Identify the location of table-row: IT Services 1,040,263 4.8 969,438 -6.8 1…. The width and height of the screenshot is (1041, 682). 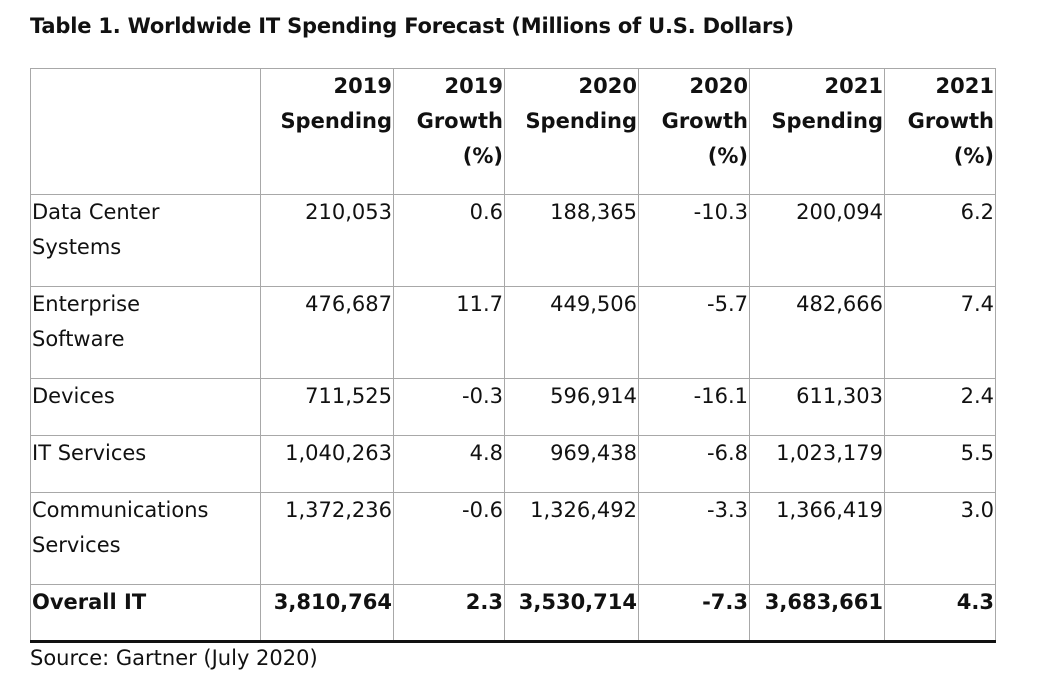
(513, 464).